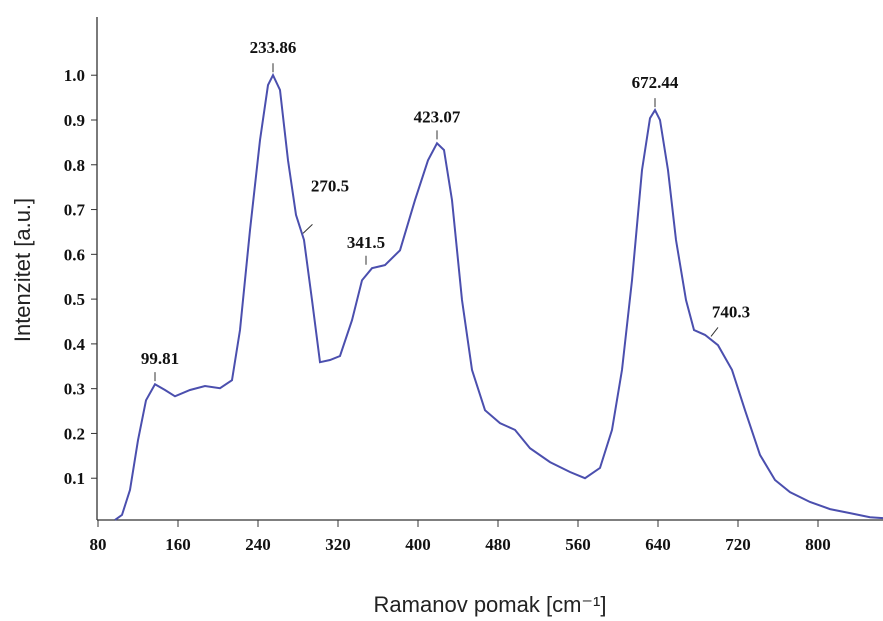  Describe the element at coordinates (490, 604) in the screenshot. I see `x-axis-title: Ramanov pomak [cm⁻¹]` at that location.